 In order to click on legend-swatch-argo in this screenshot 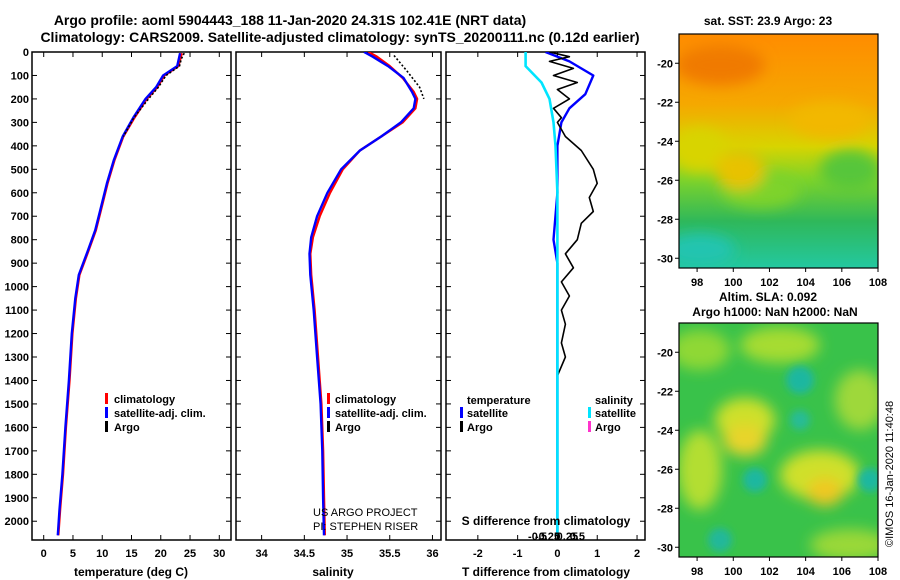, I will do `click(328, 426)`.